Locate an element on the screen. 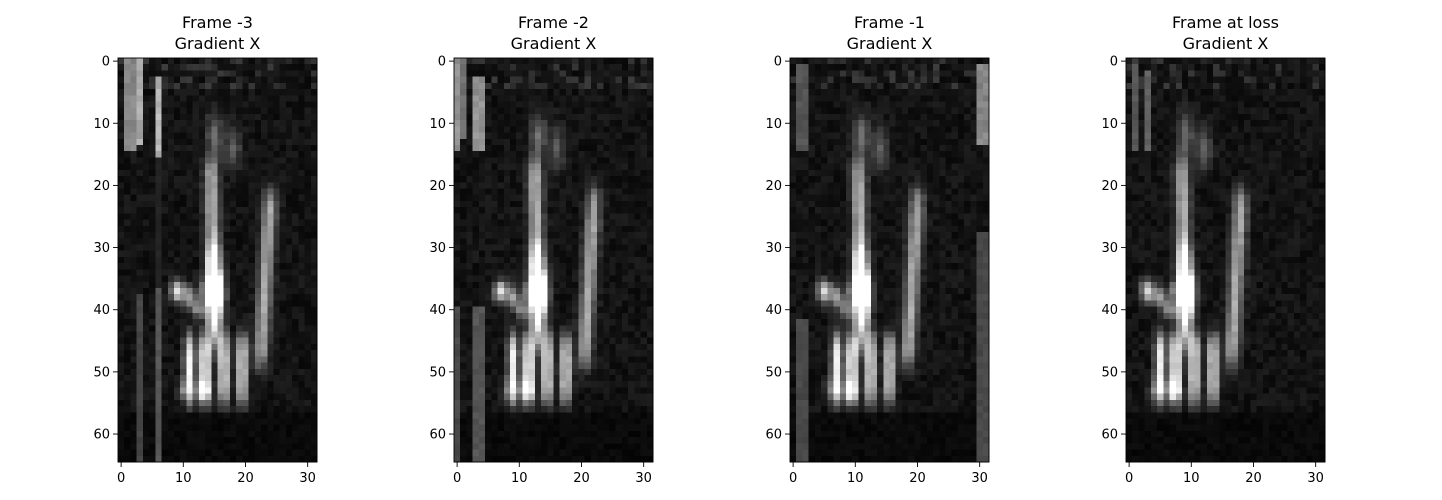 This screenshot has height=500, width=1442. panel-1: Frame -3 Gradient X 0 10 20 30 0 10 20 30 40 50 60 is located at coordinates (205, 249).